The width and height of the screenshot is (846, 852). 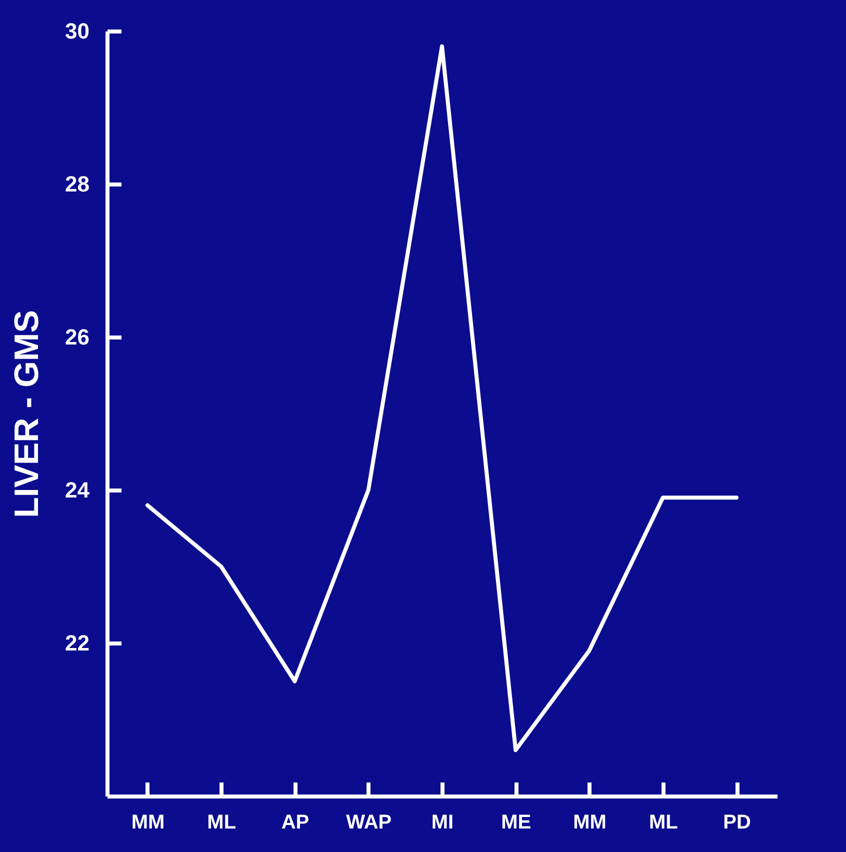 I want to click on y-tick-label: 30, so click(x=77, y=31).